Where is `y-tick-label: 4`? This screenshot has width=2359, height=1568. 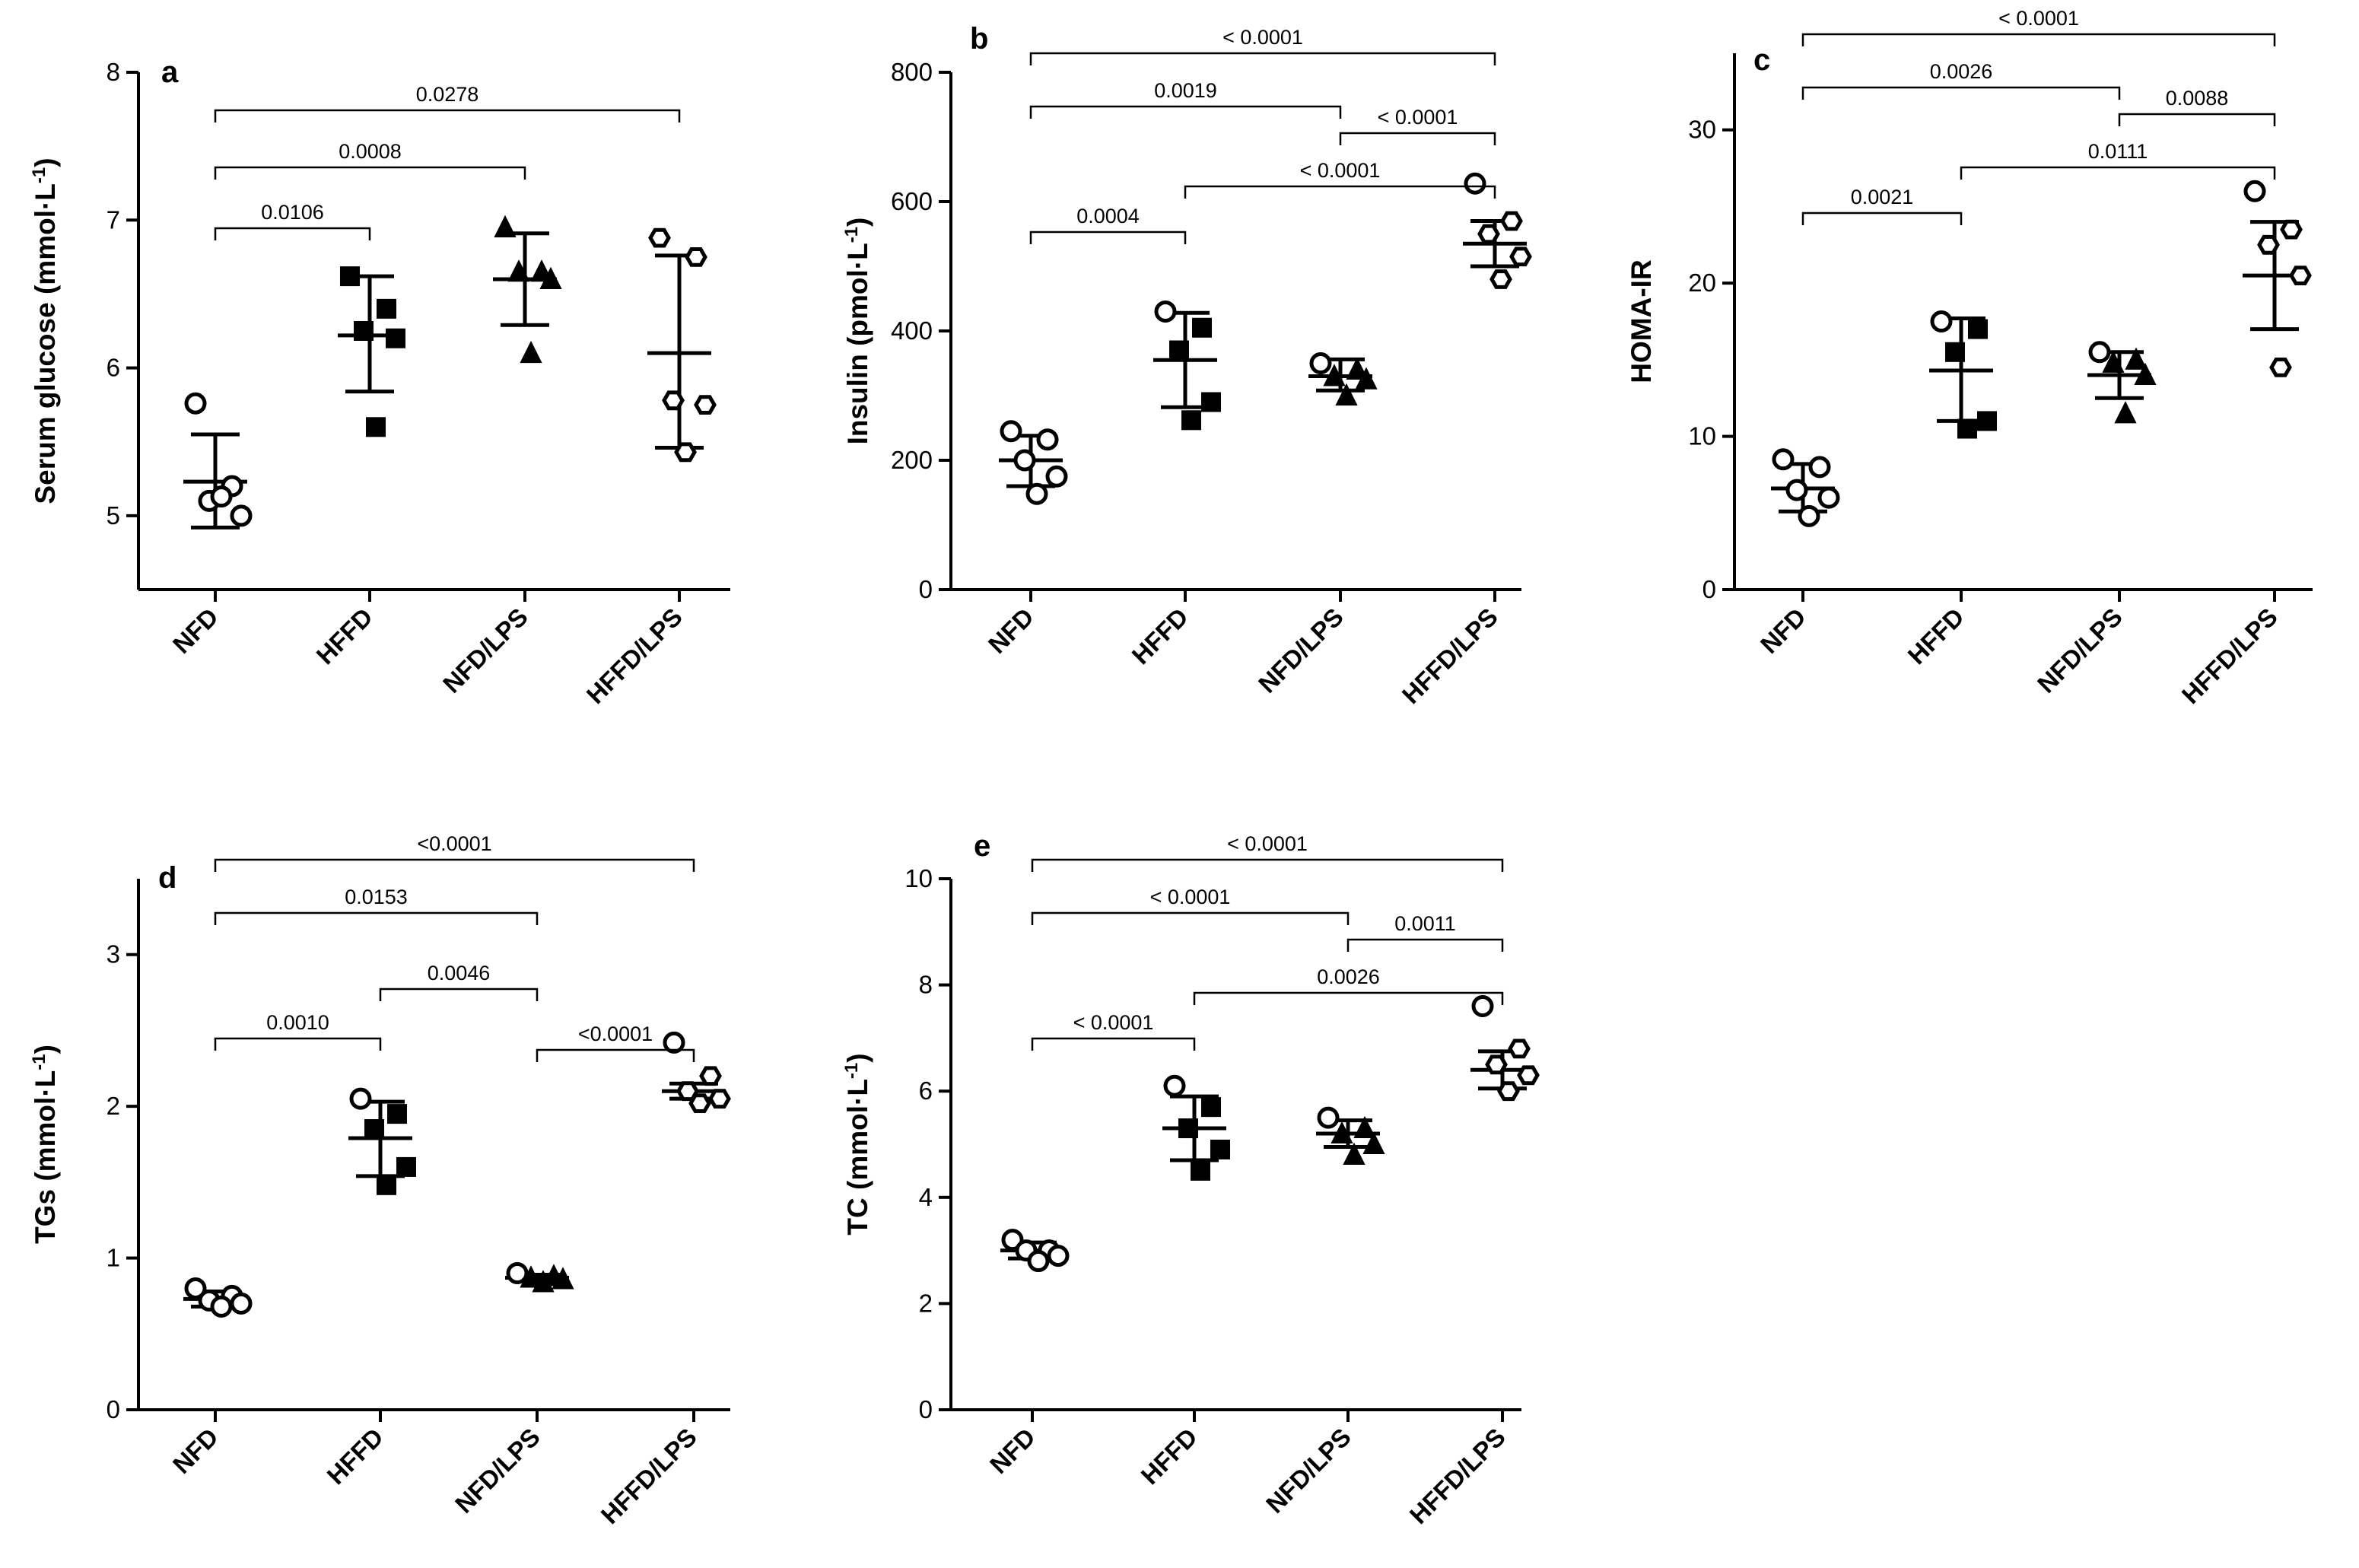
y-tick-label: 4 is located at coordinates (926, 1197).